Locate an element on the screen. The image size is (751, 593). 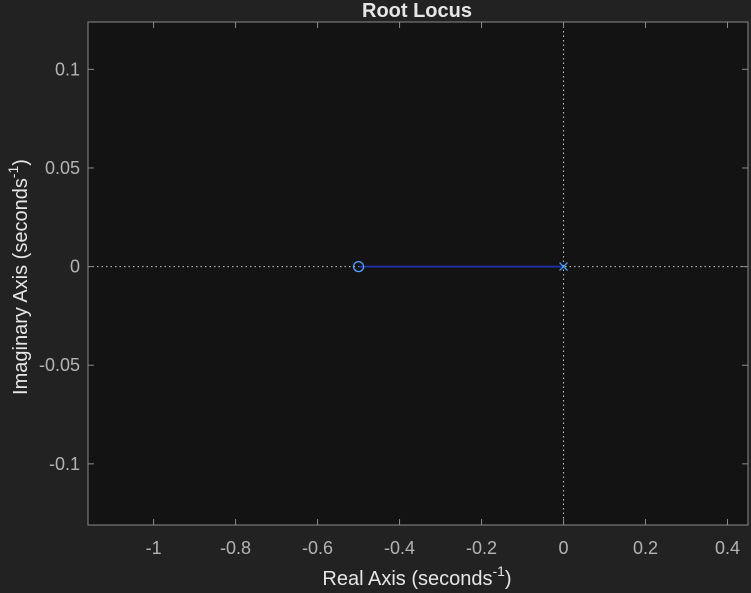
y-tick-label-2: 0 is located at coordinates (75, 267).